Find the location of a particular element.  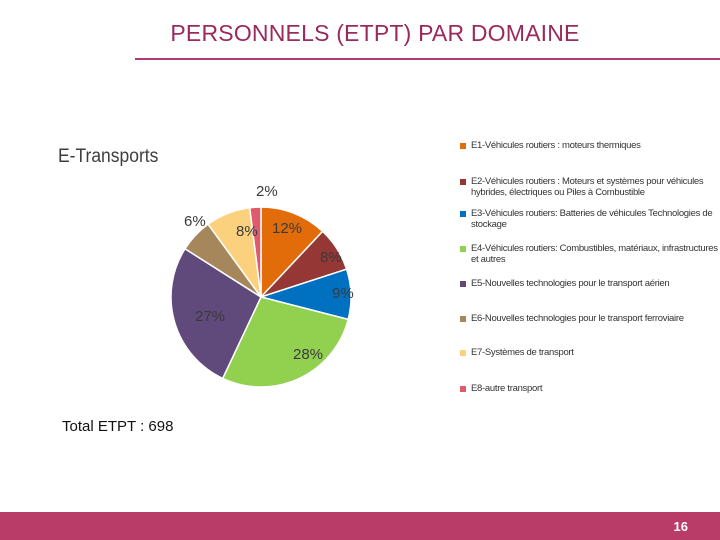

slice-label-e2: 8% is located at coordinates (331, 257).